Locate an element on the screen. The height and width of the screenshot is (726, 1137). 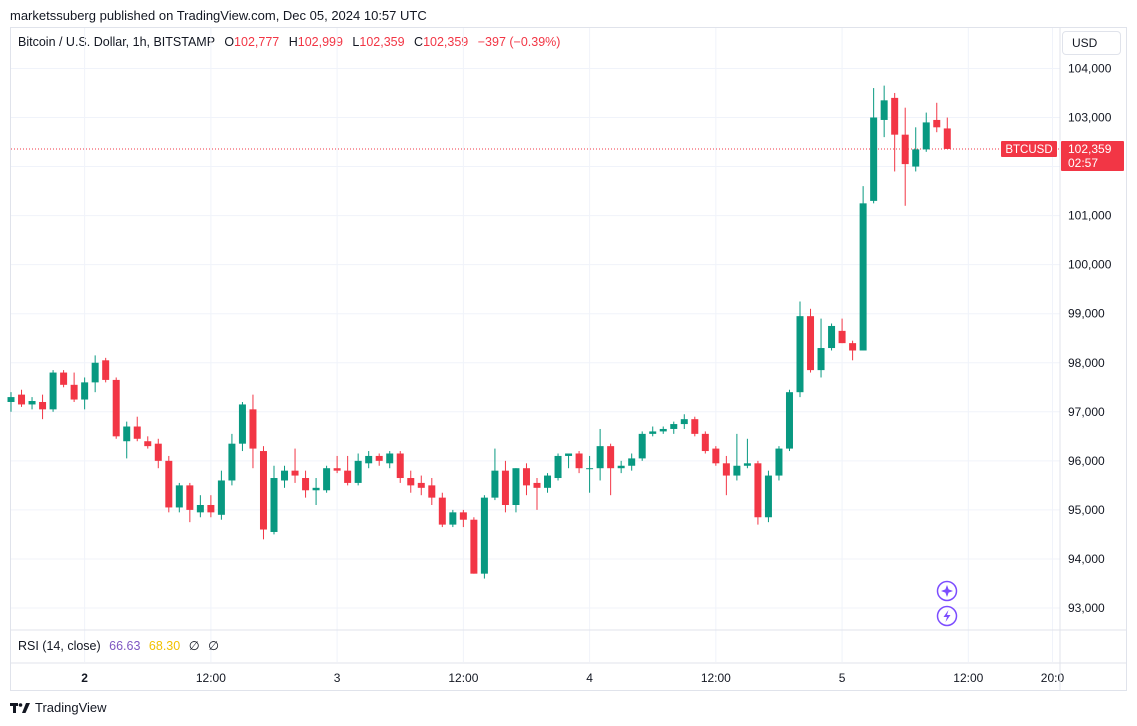
footer-brand: TradingView is located at coordinates (58, 707).